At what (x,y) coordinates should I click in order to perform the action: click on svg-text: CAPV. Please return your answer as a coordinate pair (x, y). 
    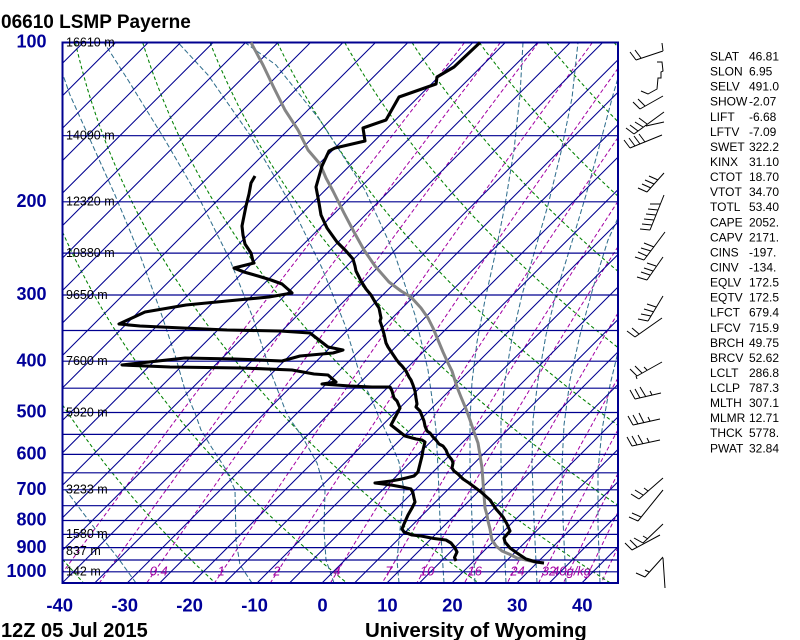
    Looking at the image, I should click on (726, 237).